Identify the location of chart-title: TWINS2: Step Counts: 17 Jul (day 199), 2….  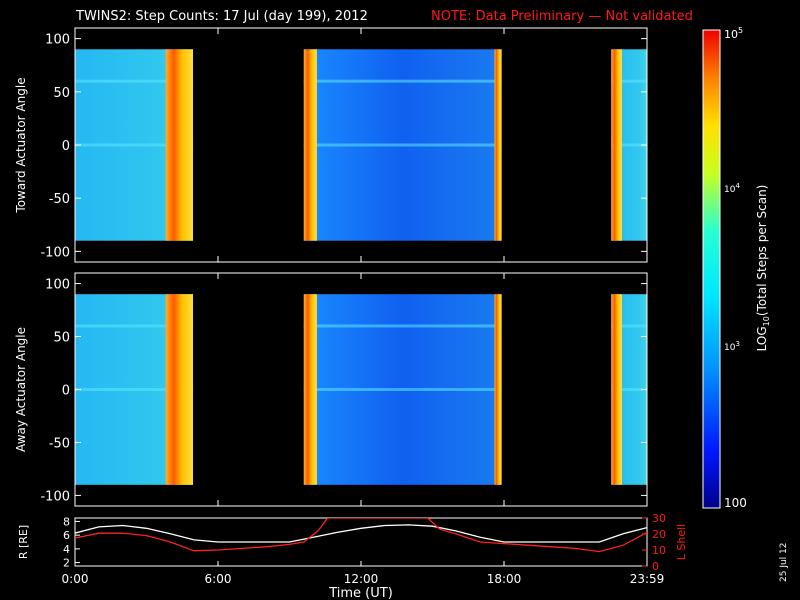
(221, 16).